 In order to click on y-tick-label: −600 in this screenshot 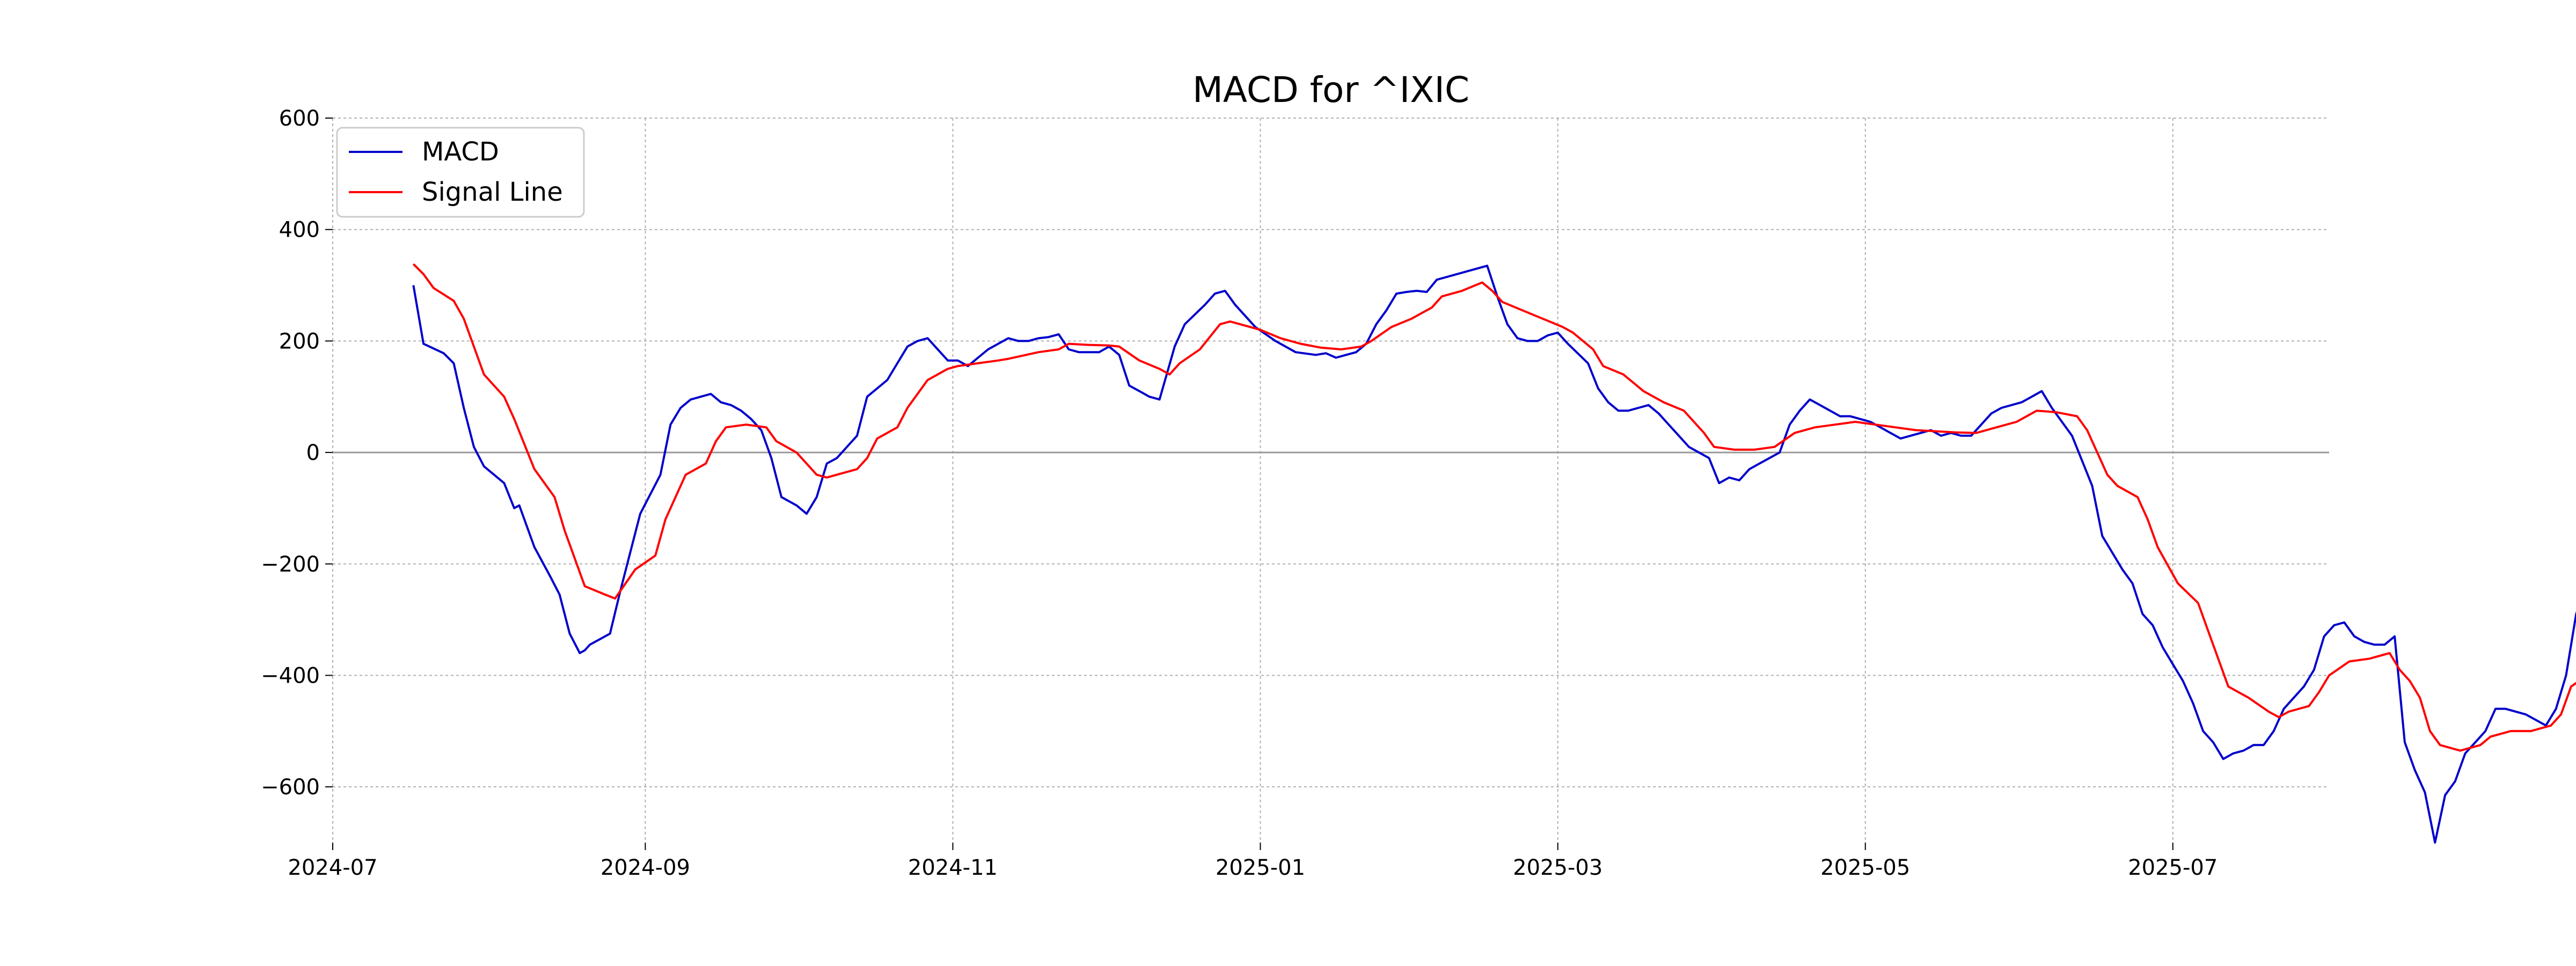, I will do `click(290, 787)`.